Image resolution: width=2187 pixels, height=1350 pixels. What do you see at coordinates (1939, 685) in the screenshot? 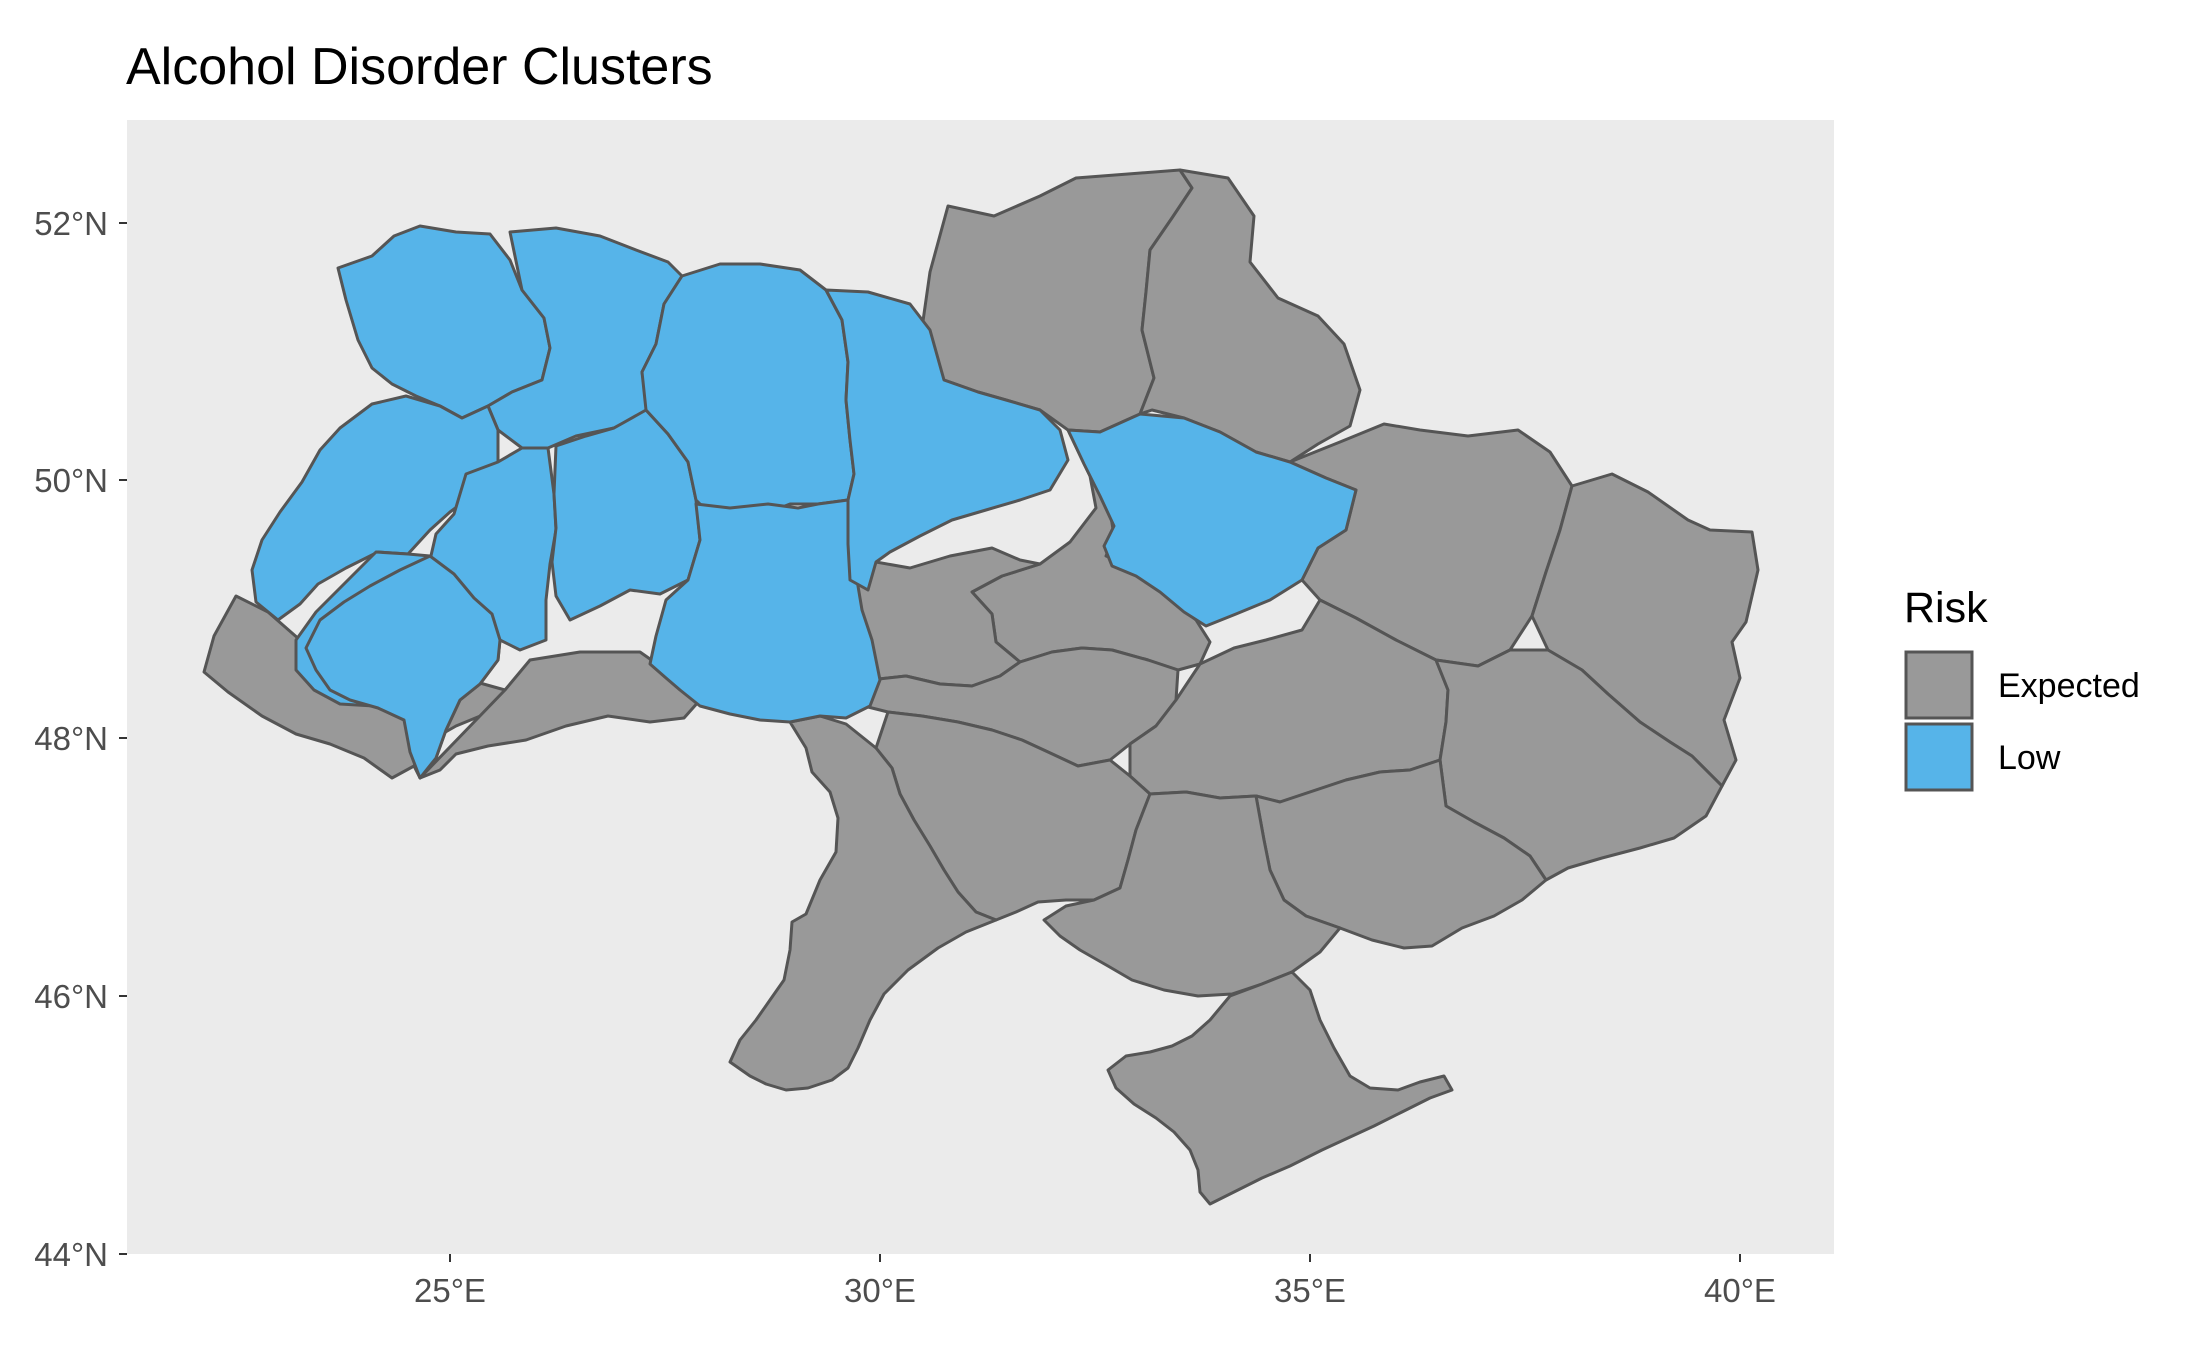
I see `legend-key-expected` at bounding box center [1939, 685].